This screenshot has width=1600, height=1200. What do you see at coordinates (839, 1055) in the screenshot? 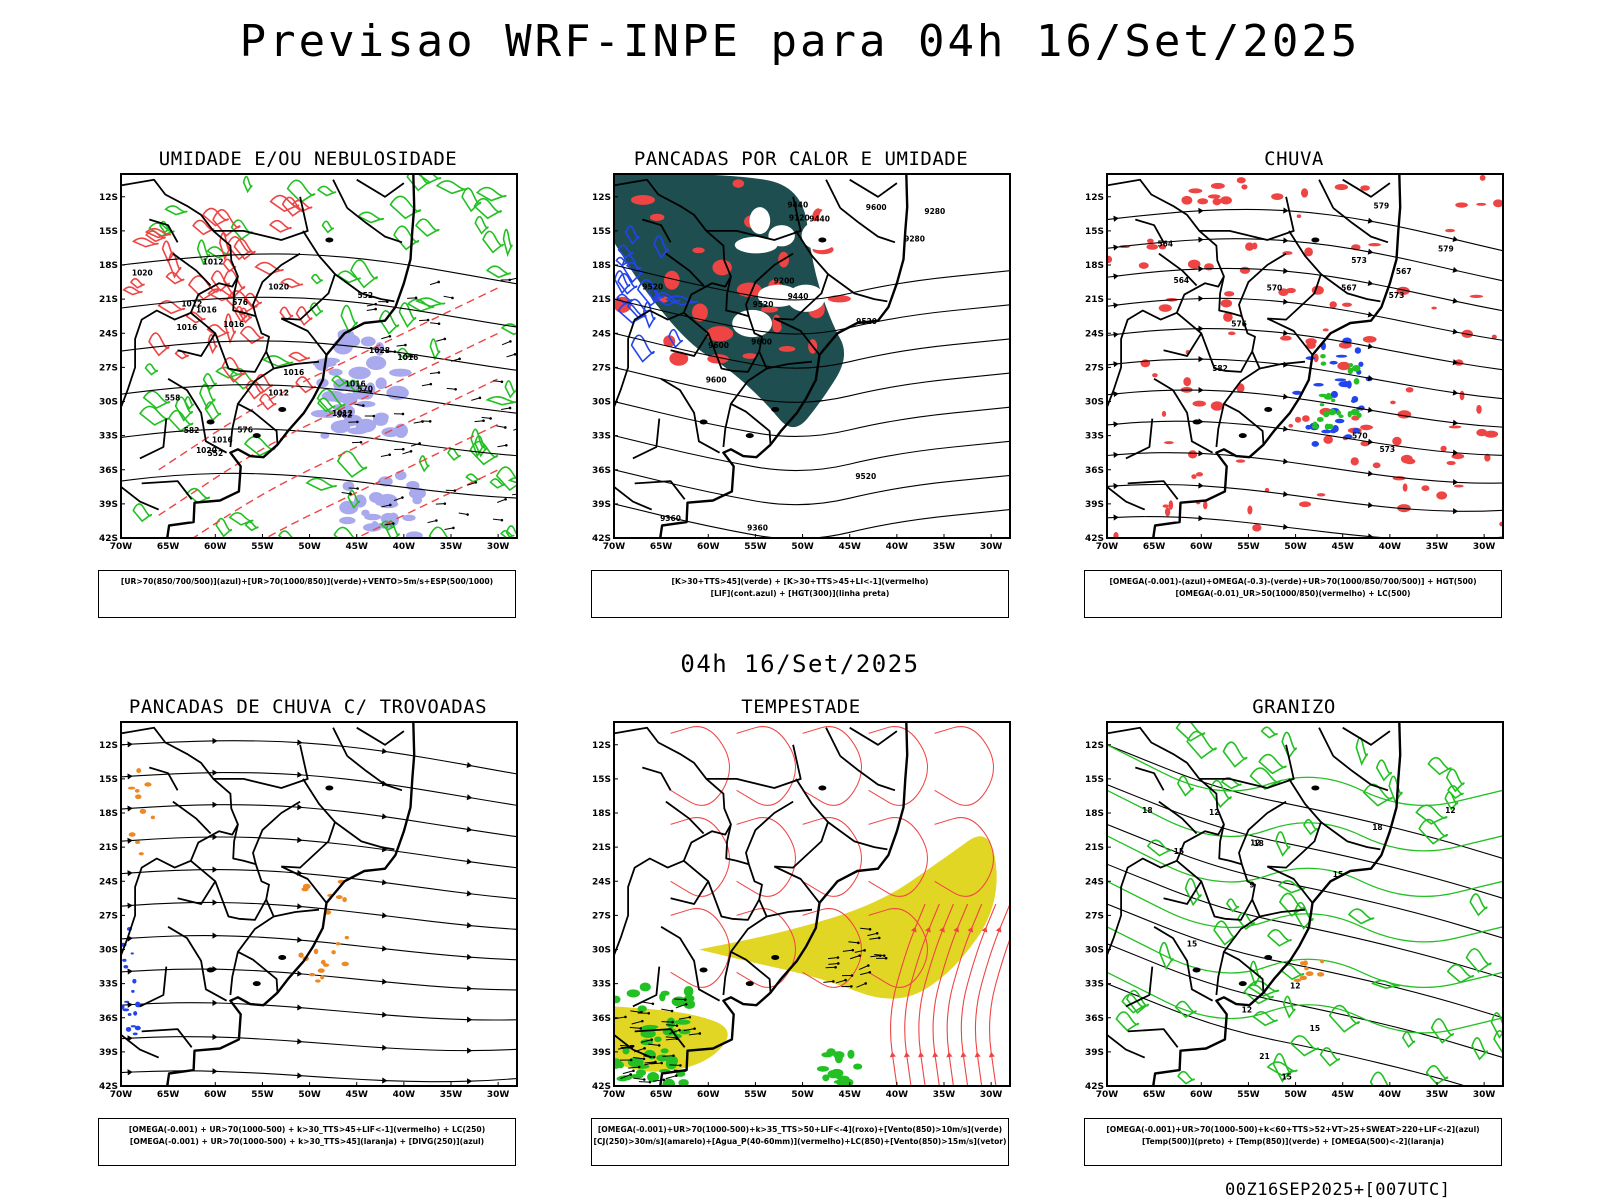
I see `wind-850-green` at bounding box center [839, 1055].